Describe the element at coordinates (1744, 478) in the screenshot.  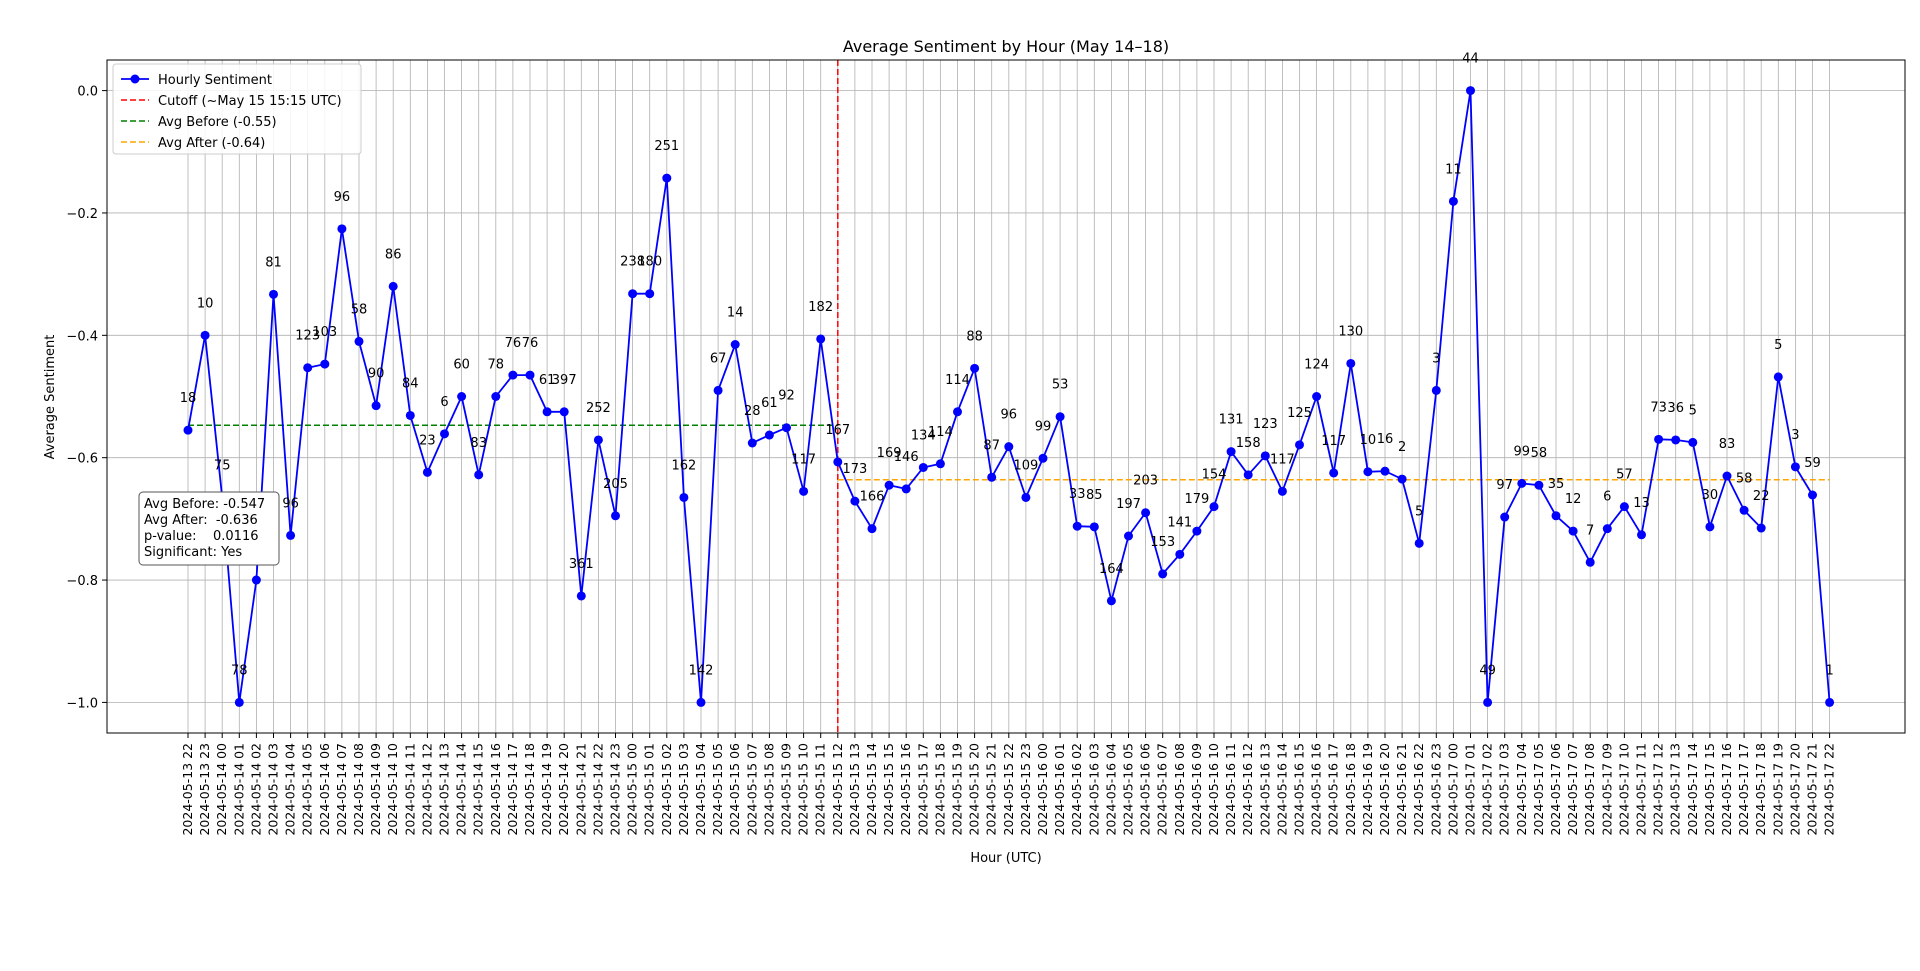
I see `data-label: 58` at that location.